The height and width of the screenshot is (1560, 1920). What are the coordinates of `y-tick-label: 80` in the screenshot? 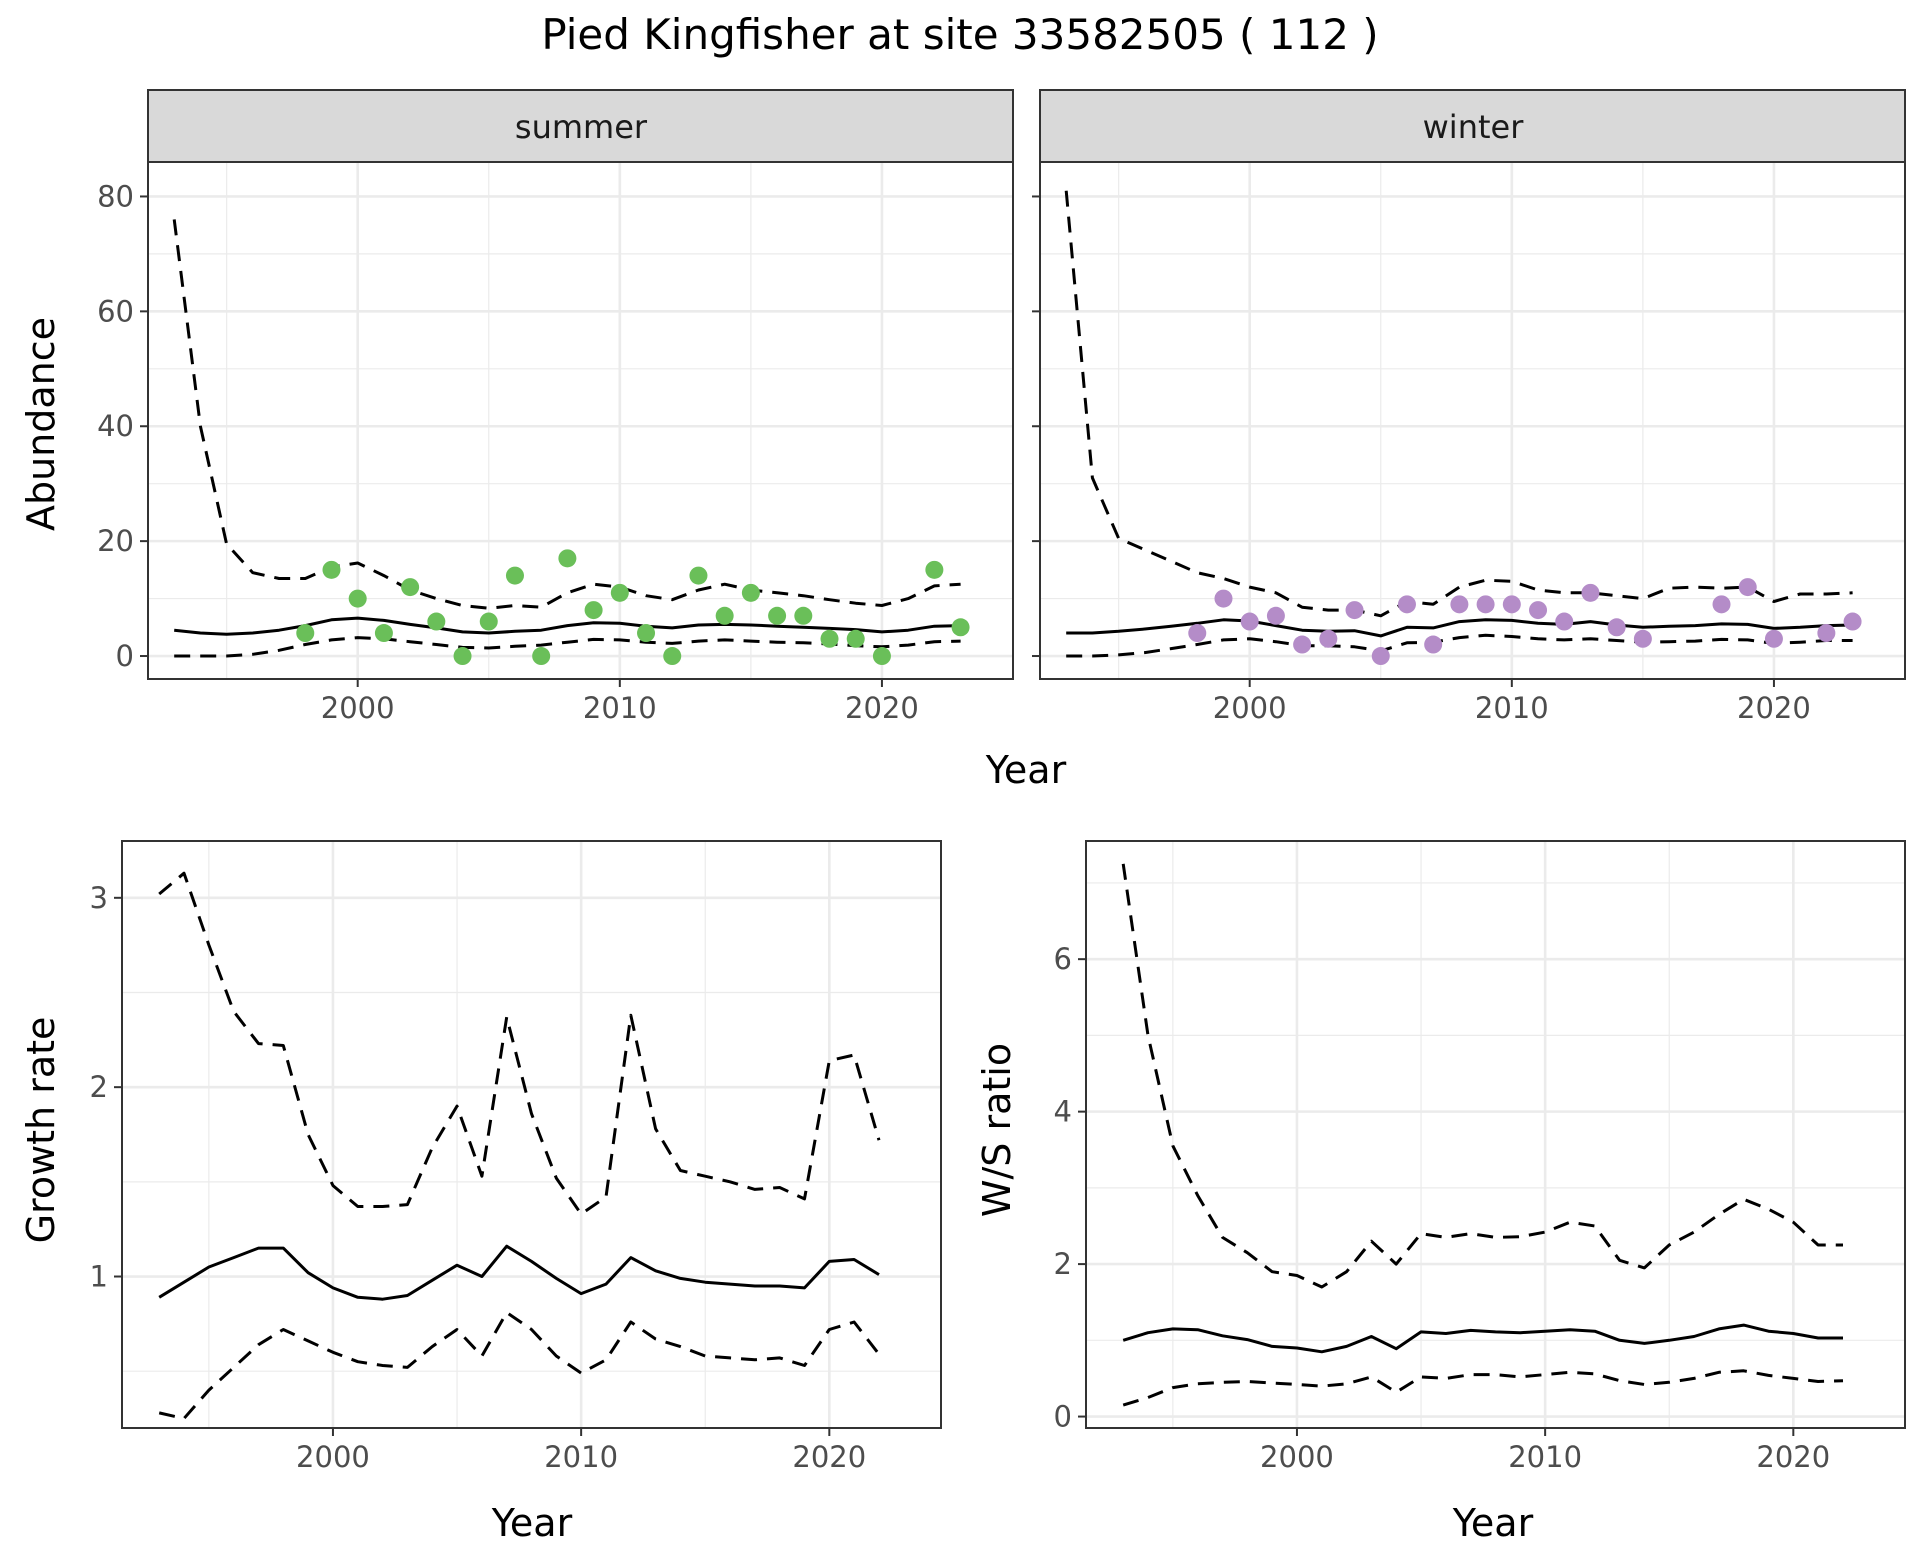 It's located at (115, 196).